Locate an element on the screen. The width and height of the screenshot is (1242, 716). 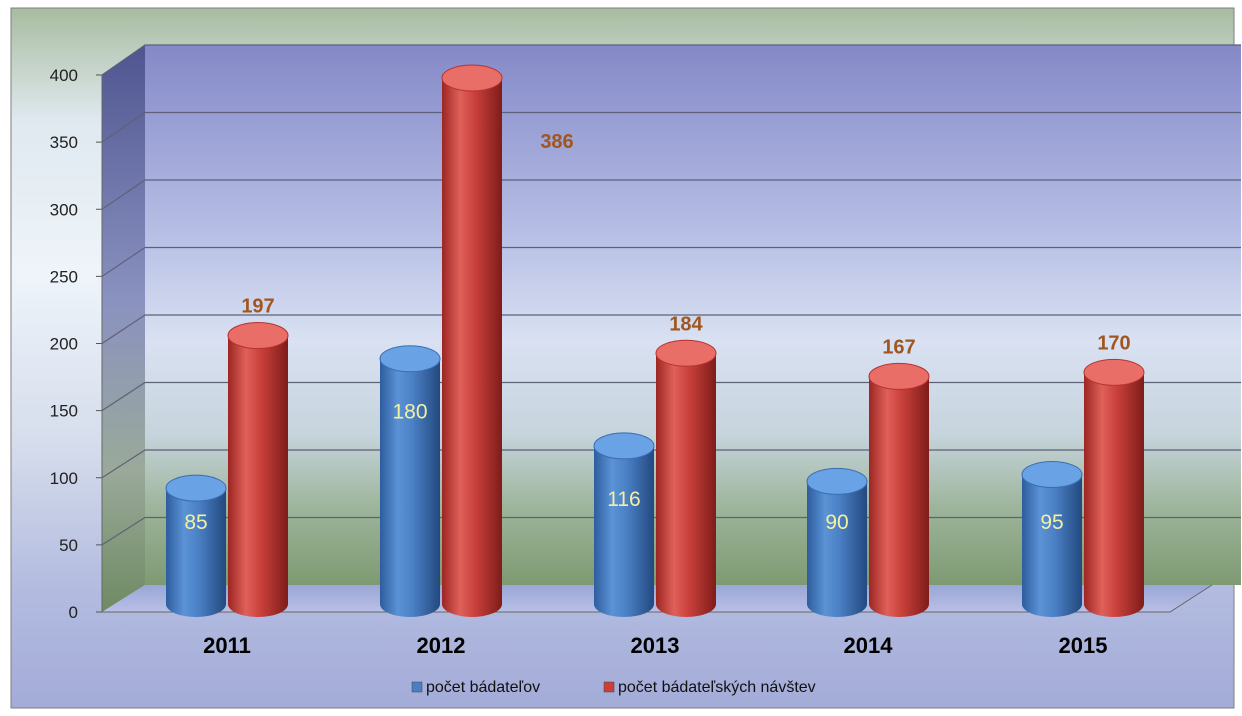
x-tick-label: 2013 is located at coordinates (655, 645).